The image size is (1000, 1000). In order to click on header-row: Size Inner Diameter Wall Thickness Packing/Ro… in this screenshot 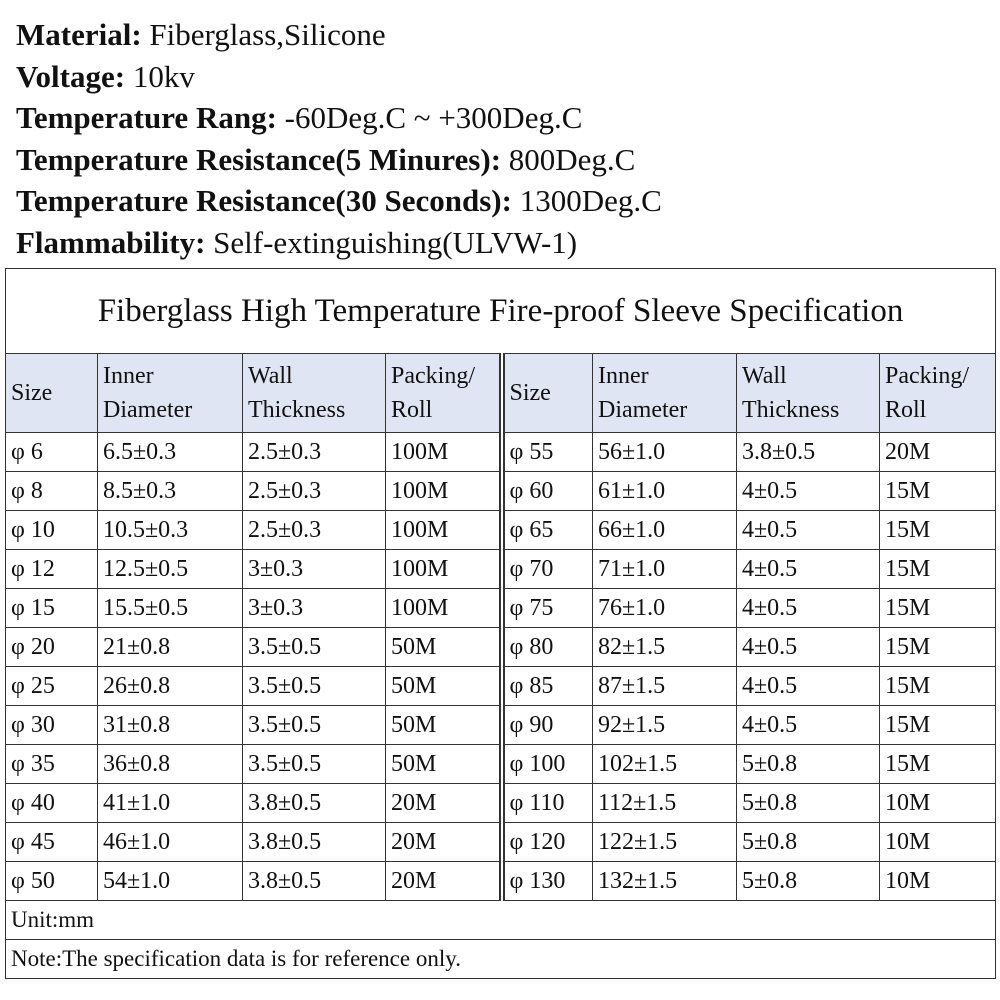, I will do `click(501, 393)`.